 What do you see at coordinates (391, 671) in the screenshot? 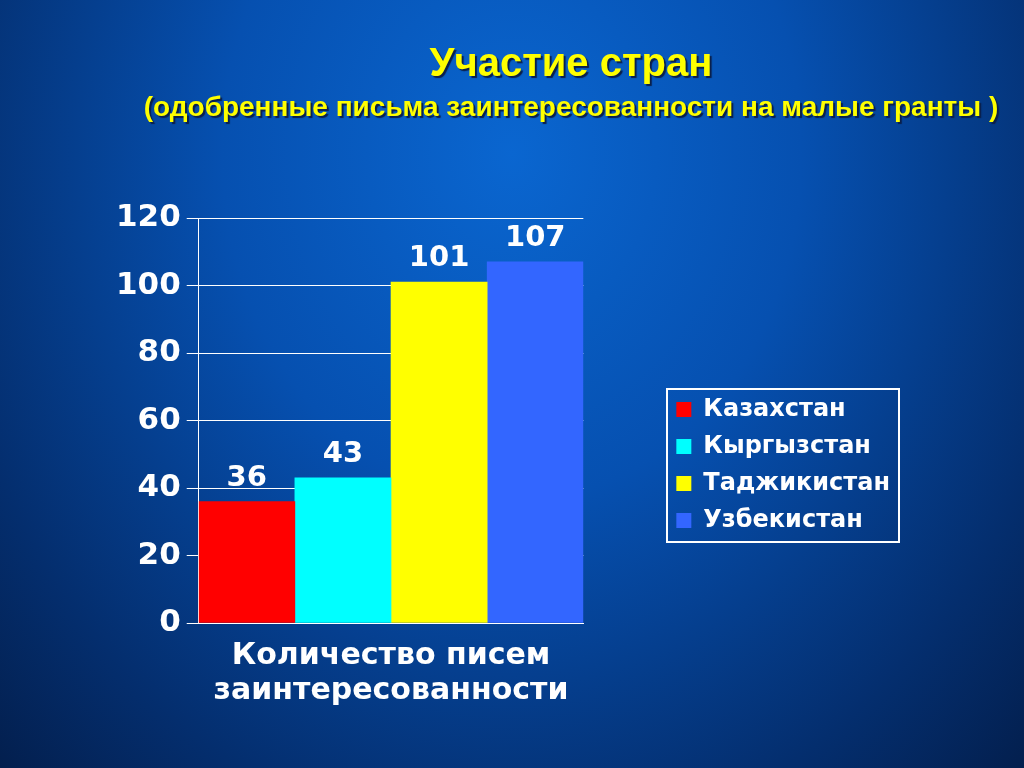
I see `x-axis-title: Количество писем заинтересованности` at bounding box center [391, 671].